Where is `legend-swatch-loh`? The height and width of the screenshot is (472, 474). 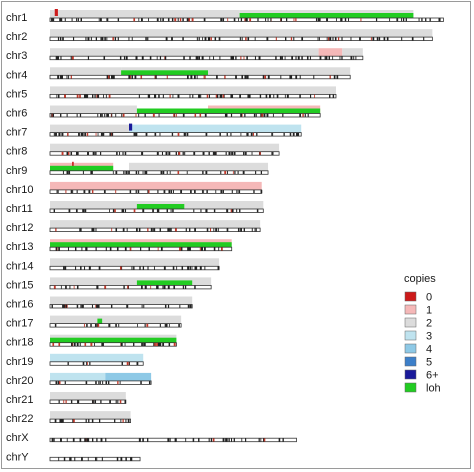 legend-swatch-loh is located at coordinates (410, 387).